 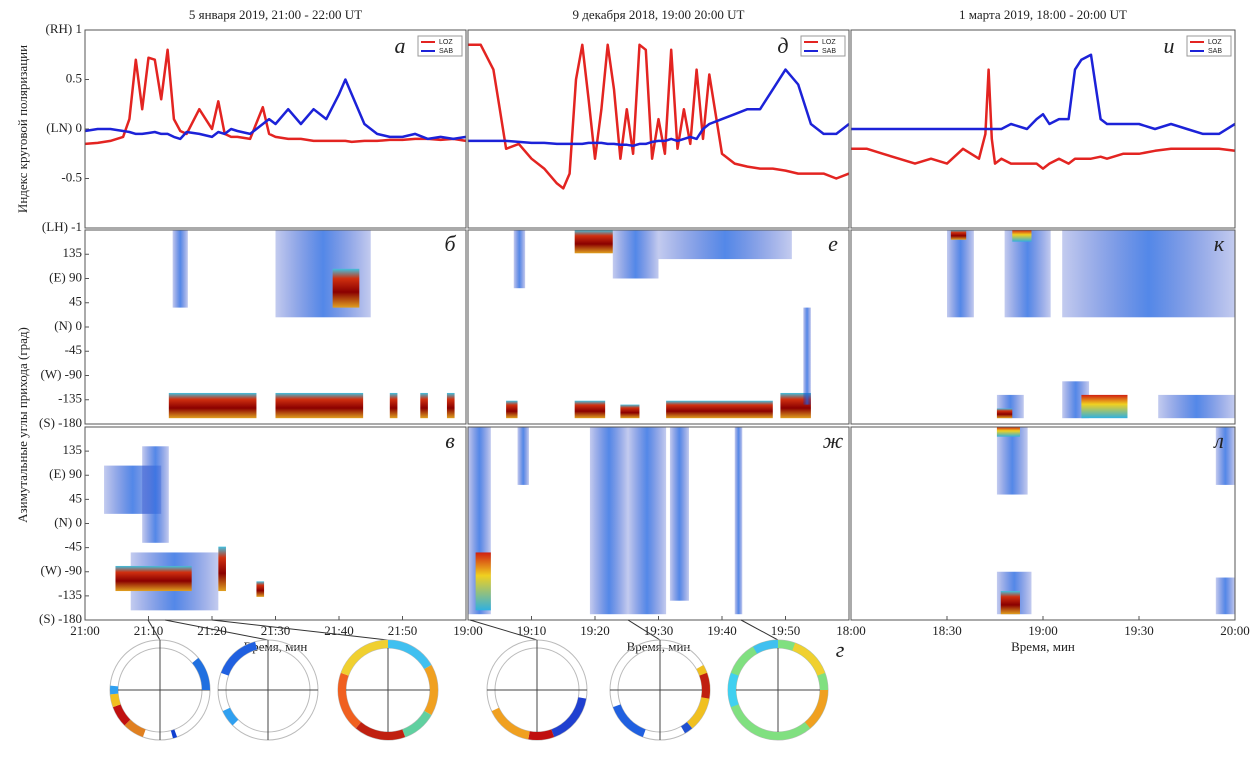 I want to click on x-tick-label: 21:30, so click(x=276, y=630).